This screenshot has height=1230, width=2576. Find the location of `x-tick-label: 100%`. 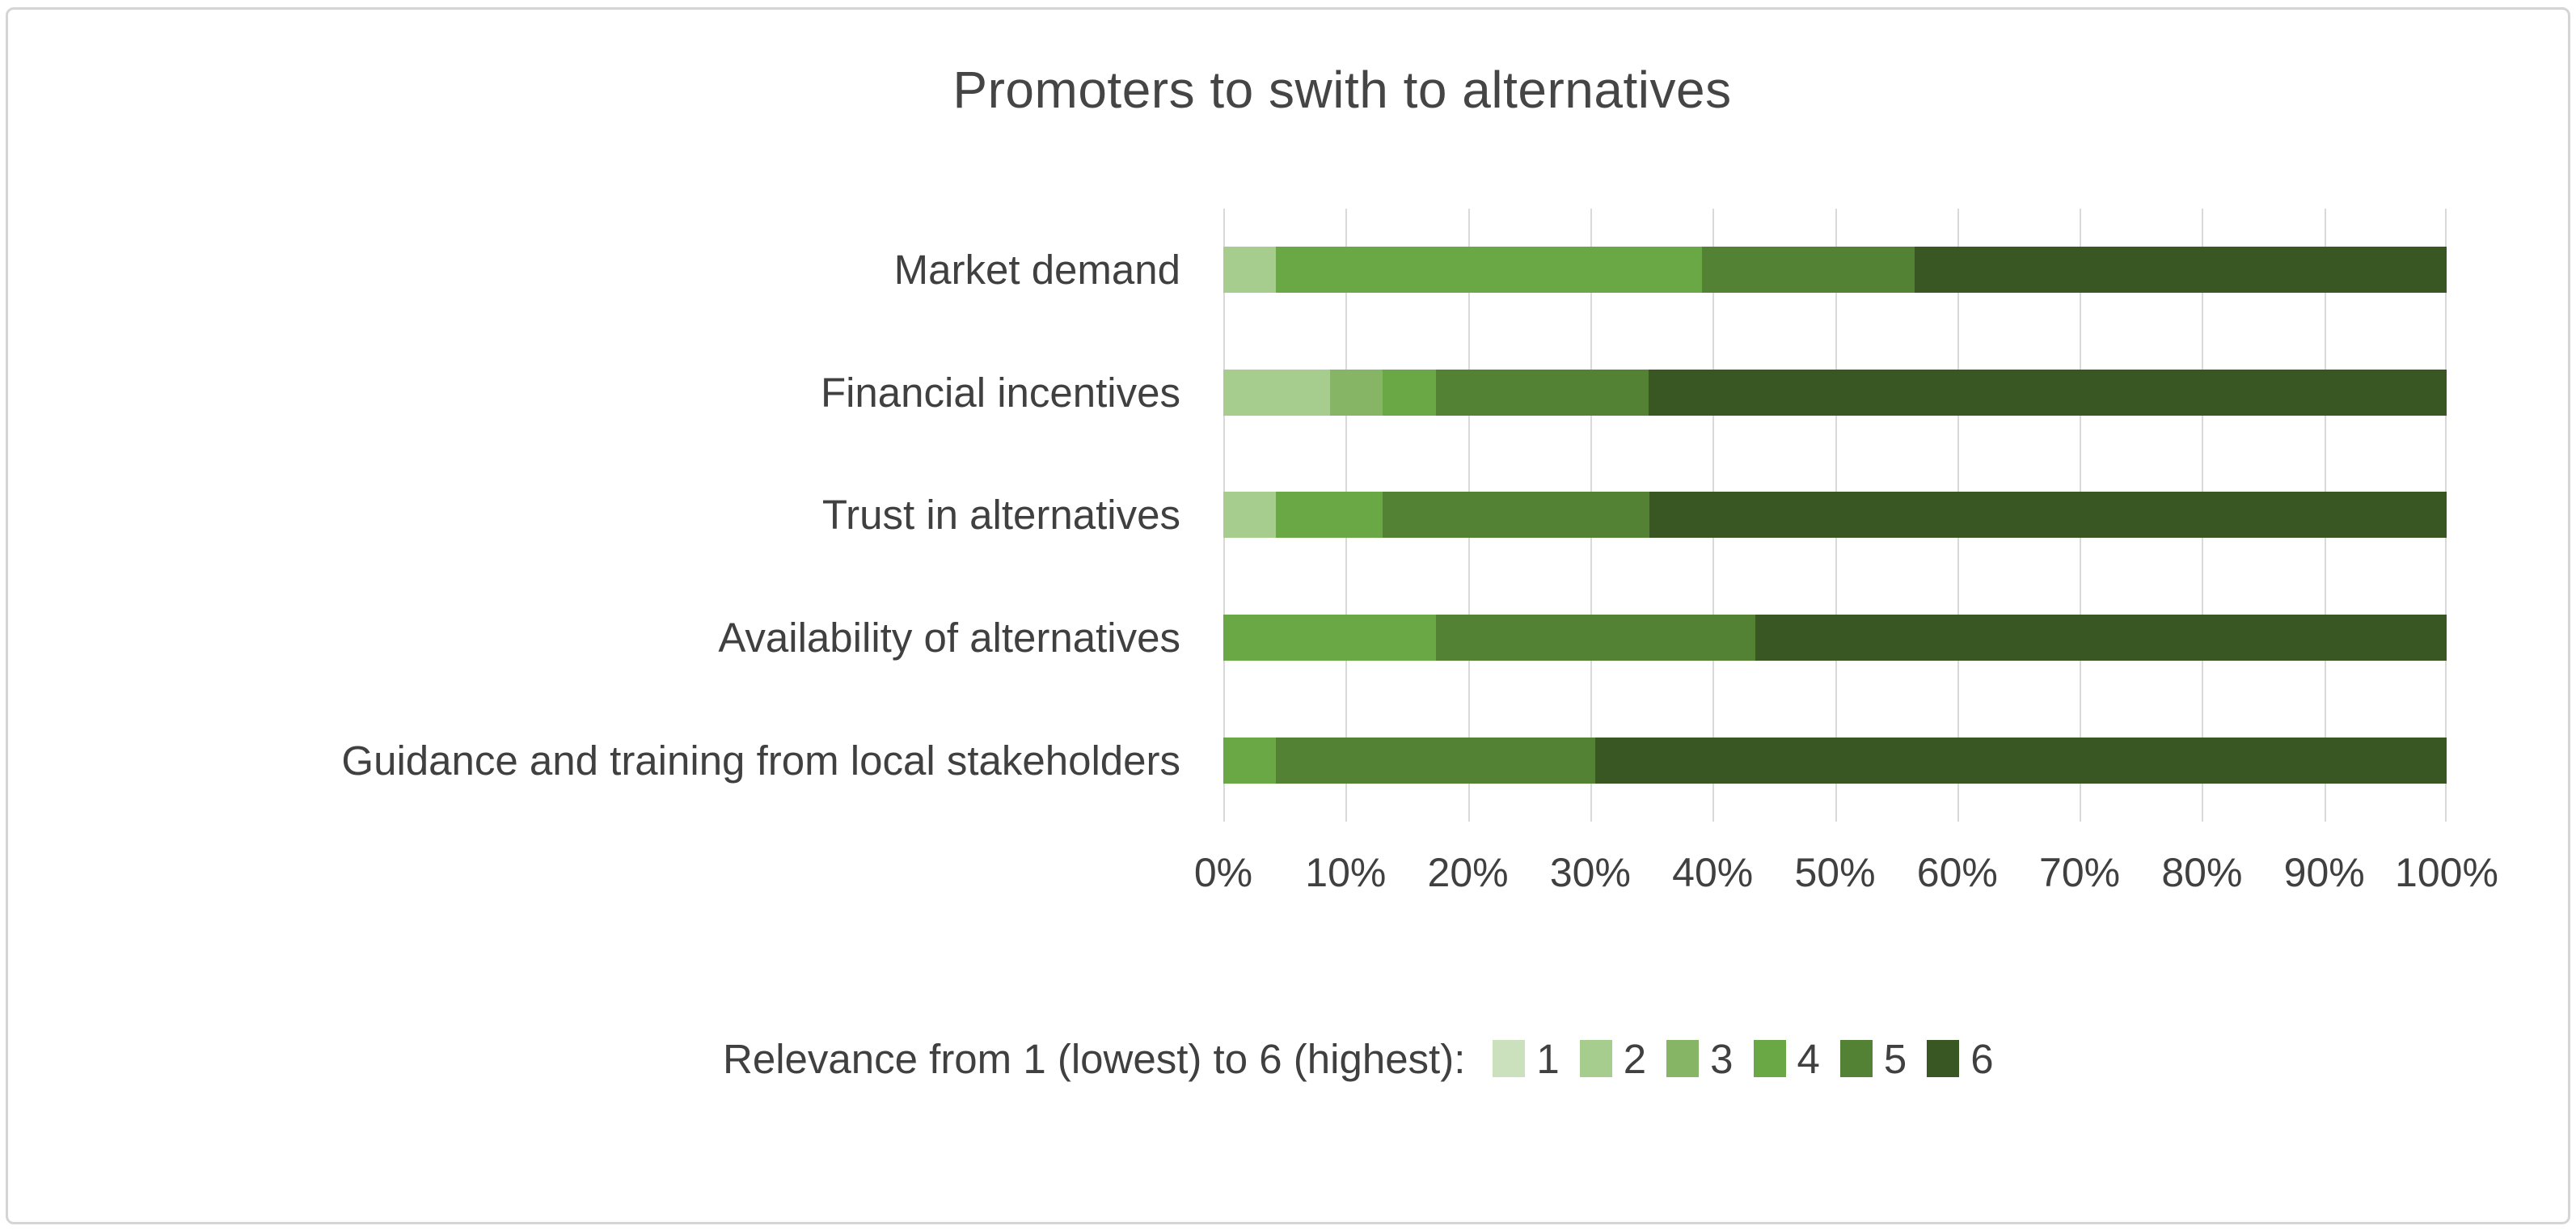

x-tick-label: 100% is located at coordinates (2446, 873).